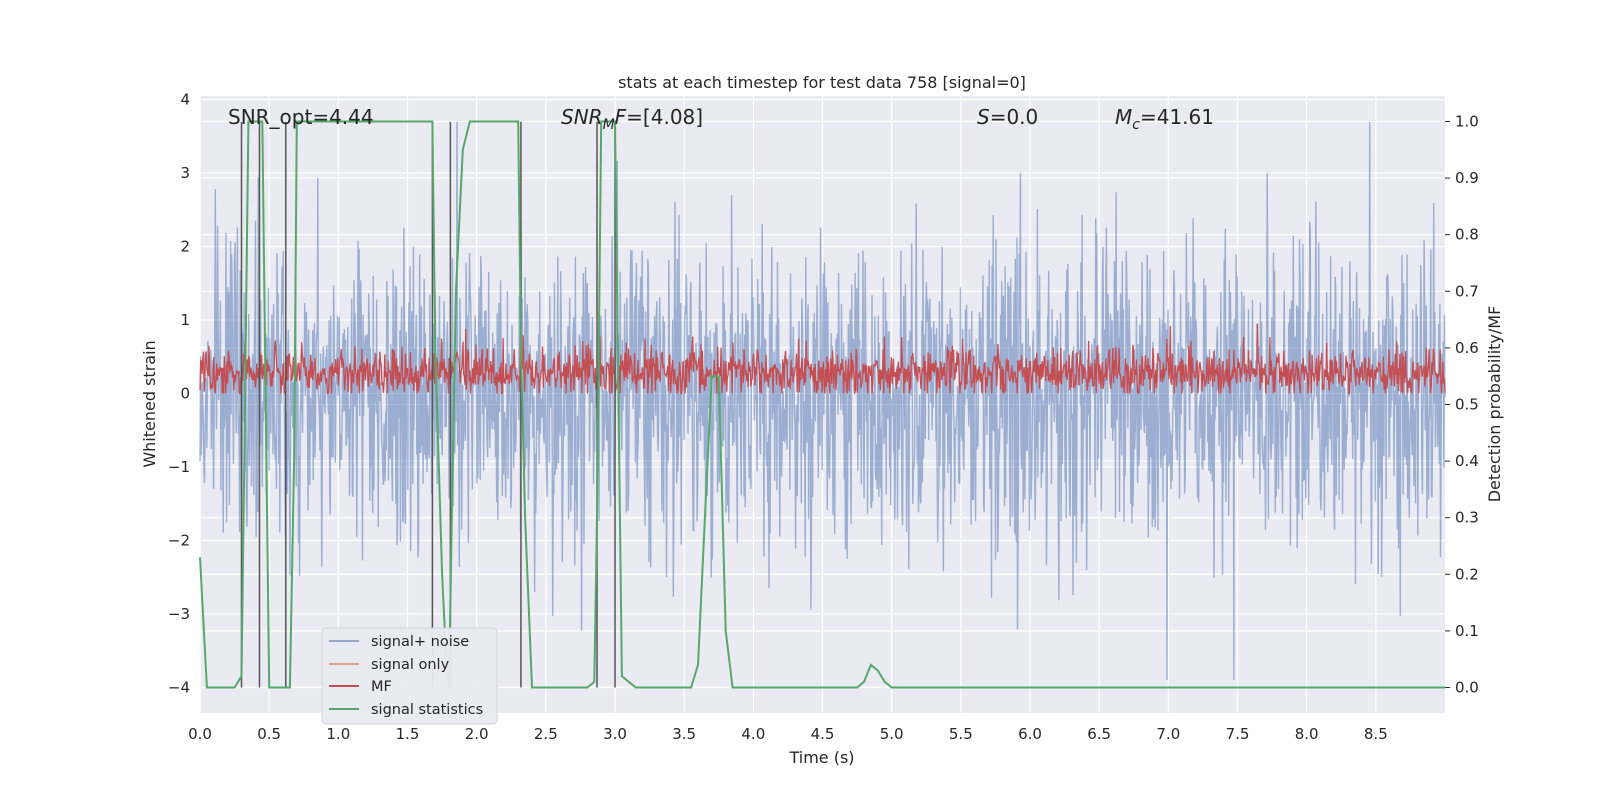  I want to click on y-tick-label: 1, so click(185, 320).